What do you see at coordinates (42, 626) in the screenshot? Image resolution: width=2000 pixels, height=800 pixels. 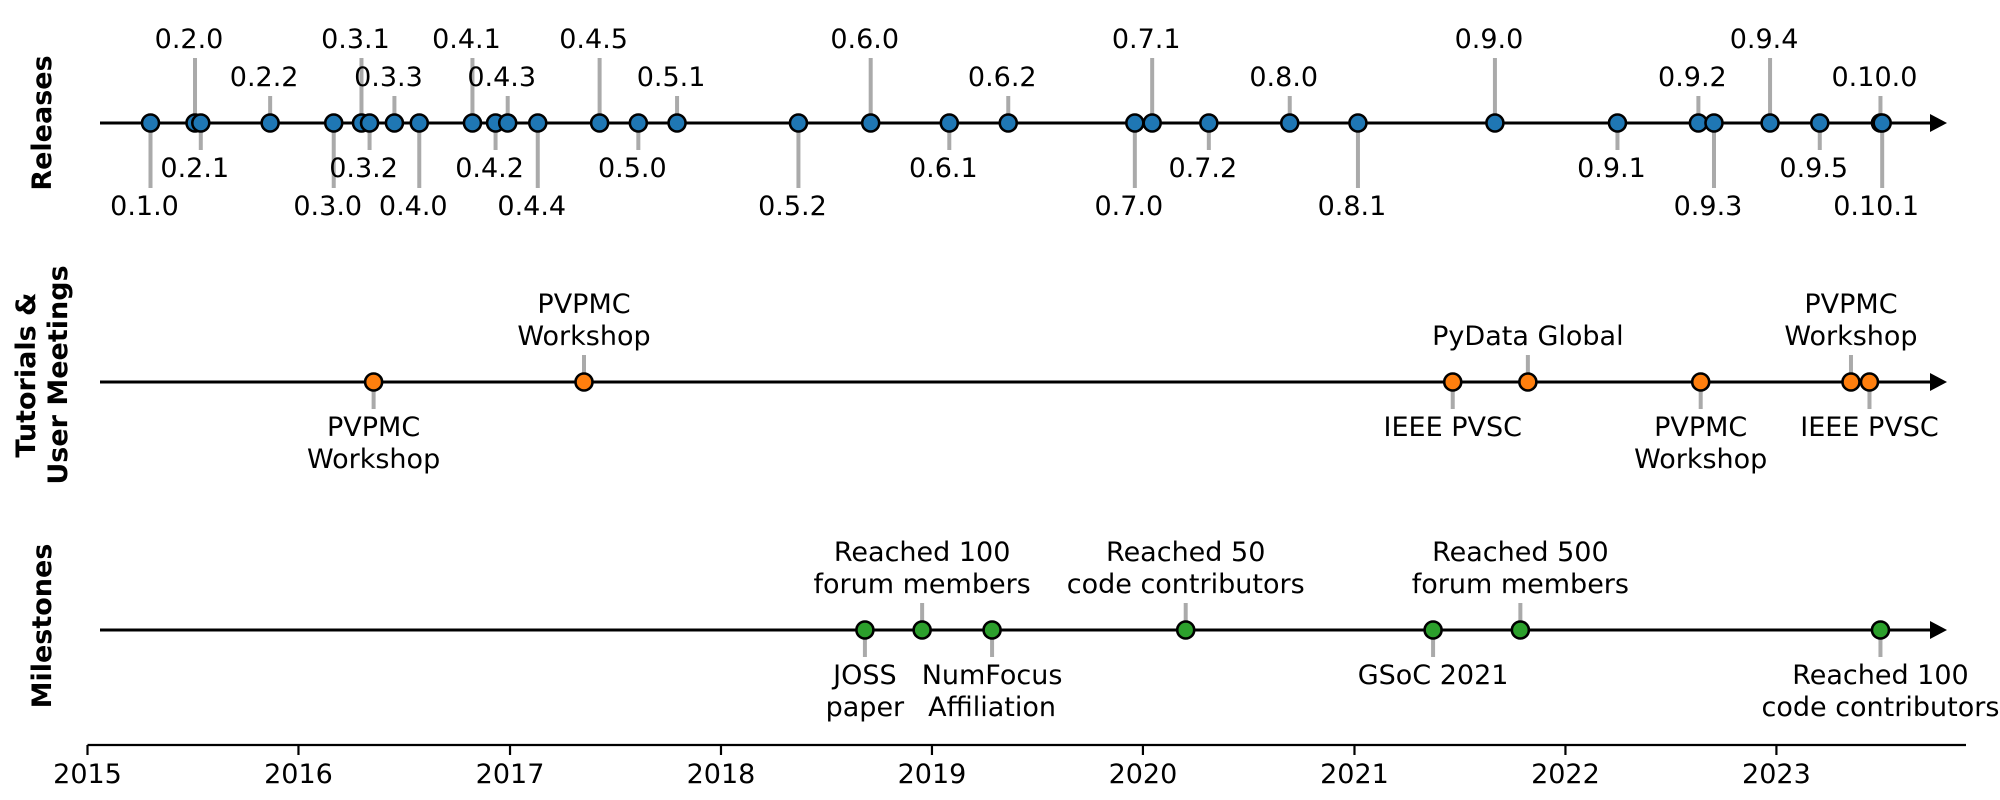 I see `row-title: Milestones` at bounding box center [42, 626].